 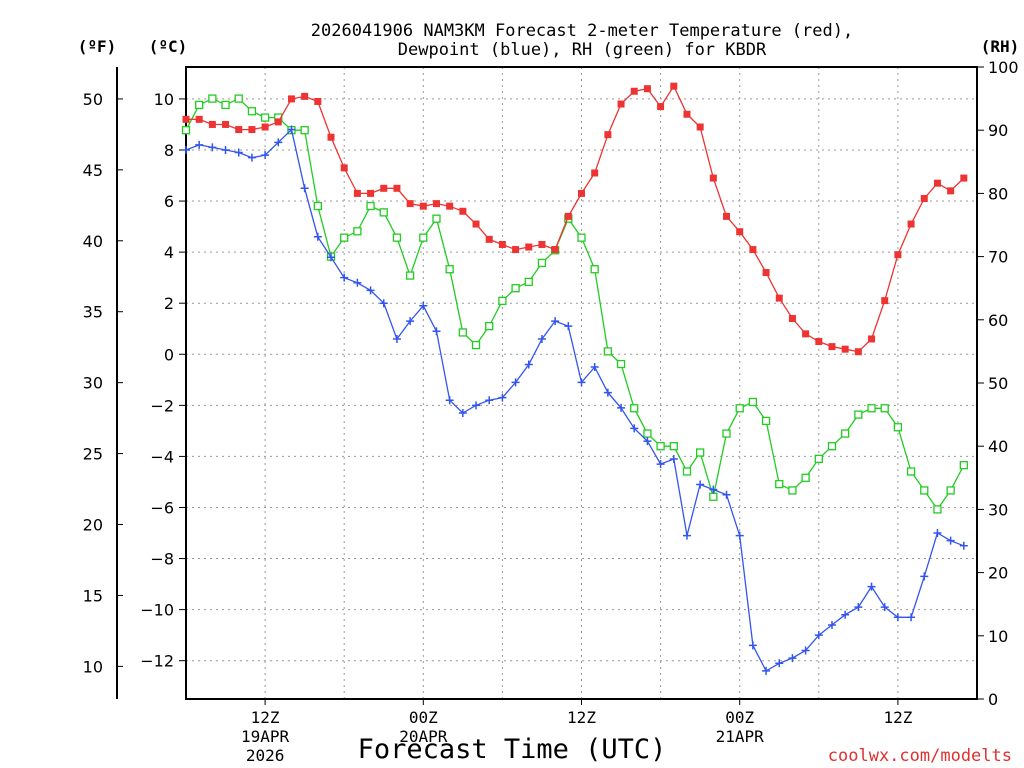 What do you see at coordinates (740, 736) in the screenshot?
I see `x-tick-date: 21APR` at bounding box center [740, 736].